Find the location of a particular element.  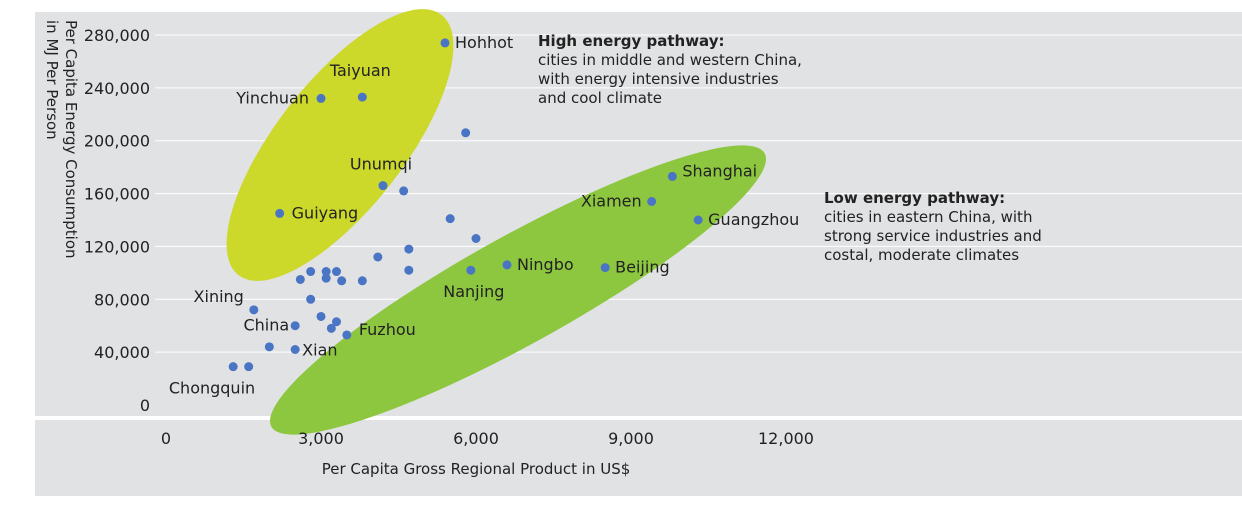

point-label: Xian is located at coordinates (319, 350).